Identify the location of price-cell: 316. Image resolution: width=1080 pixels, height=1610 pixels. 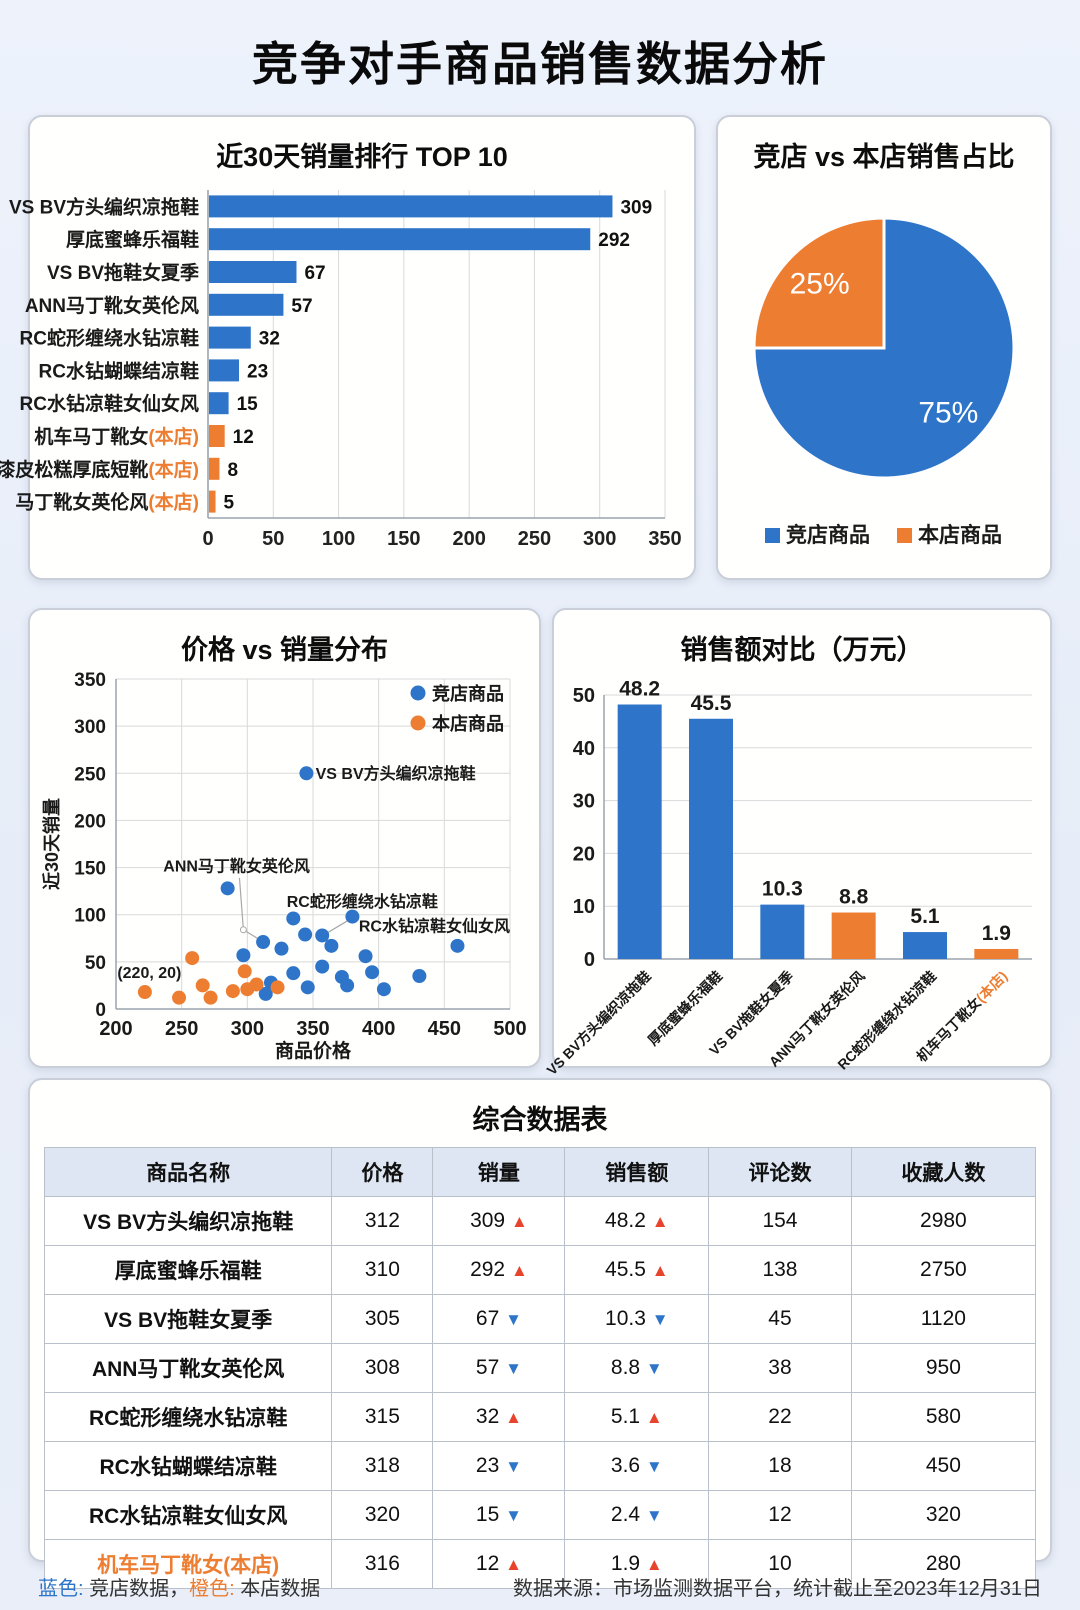
(382, 1564).